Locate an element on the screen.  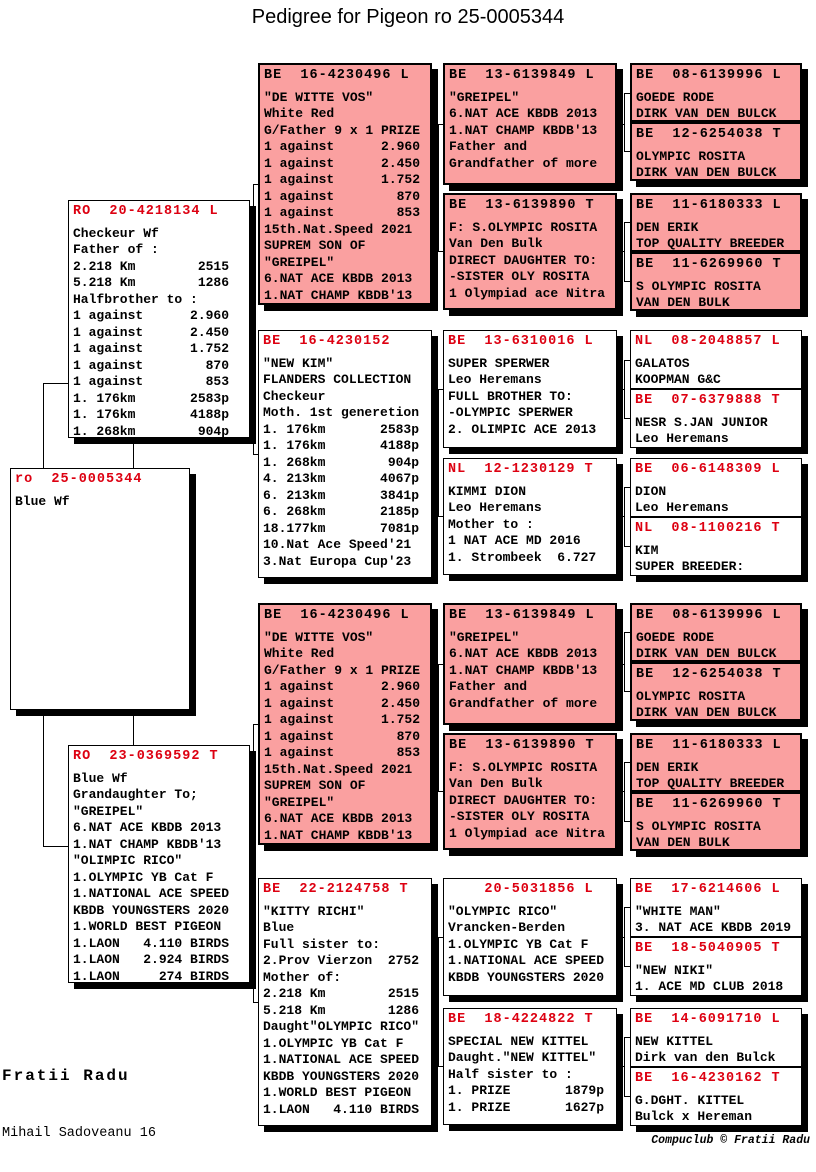
box-line: VAN DEN BULK is located at coordinates (683, 302).